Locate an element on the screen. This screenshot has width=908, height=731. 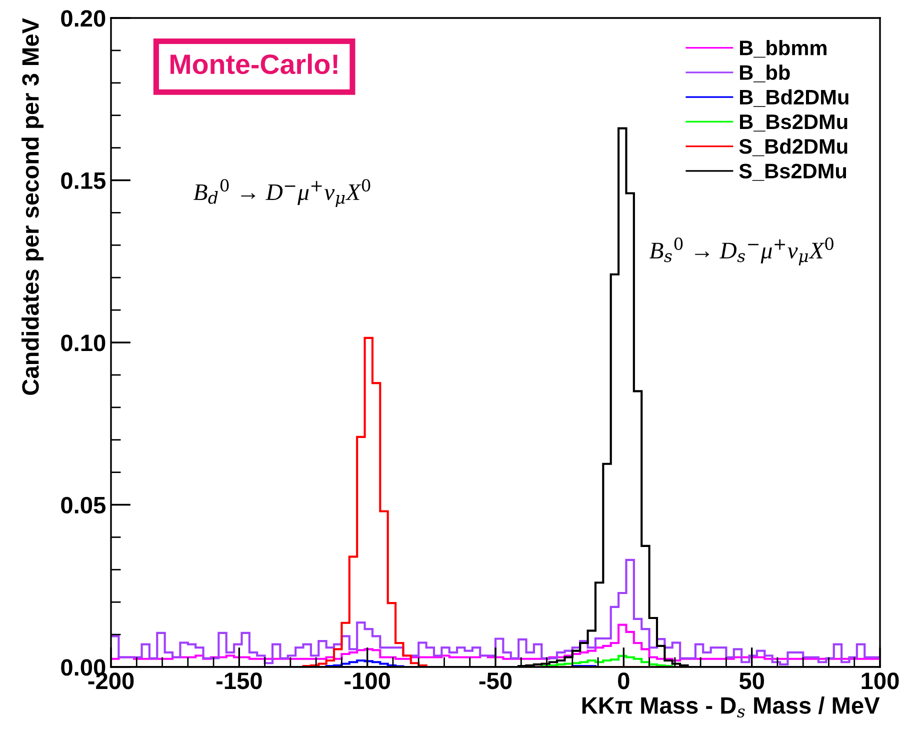
x-axis-title: KKπ Mass - D$_{s}$ Mass / MeV is located at coordinates (731, 707).